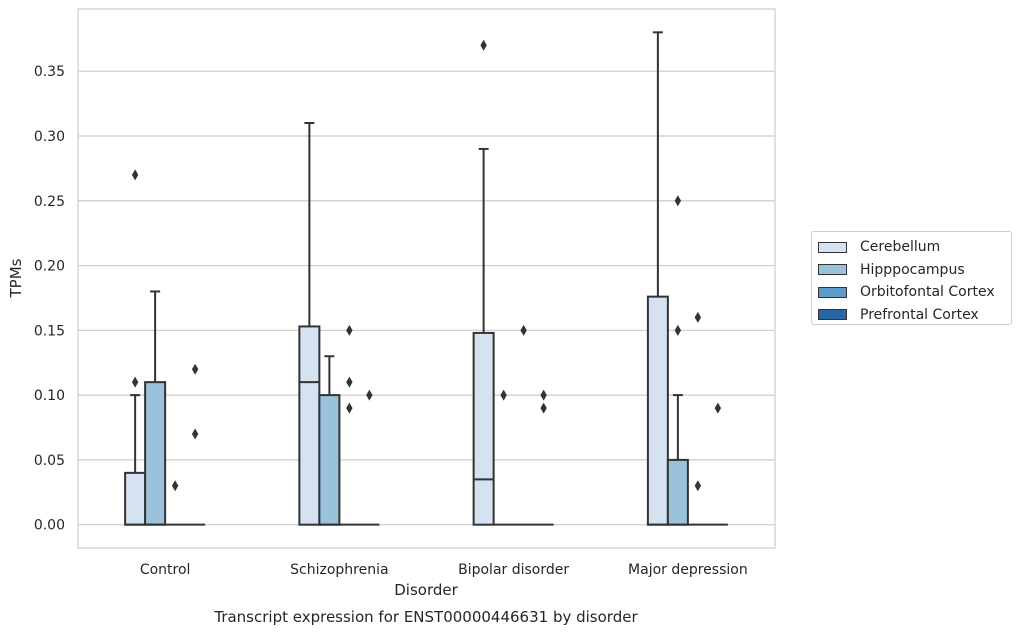 This screenshot has width=1023, height=638. I want to click on legend-label: Hipppocampus, so click(912, 269).